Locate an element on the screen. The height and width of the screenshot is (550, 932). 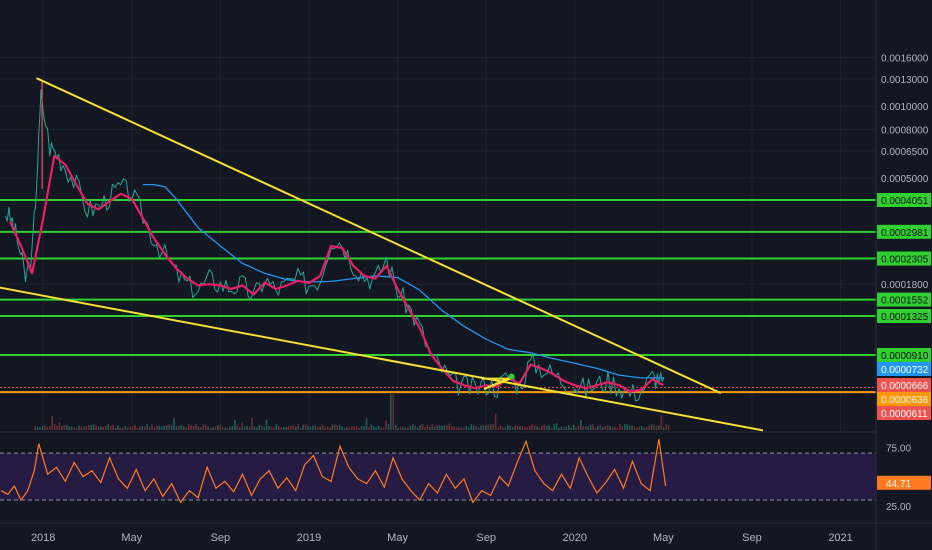
price-tick-label: 0.0001800 is located at coordinates (905, 285).